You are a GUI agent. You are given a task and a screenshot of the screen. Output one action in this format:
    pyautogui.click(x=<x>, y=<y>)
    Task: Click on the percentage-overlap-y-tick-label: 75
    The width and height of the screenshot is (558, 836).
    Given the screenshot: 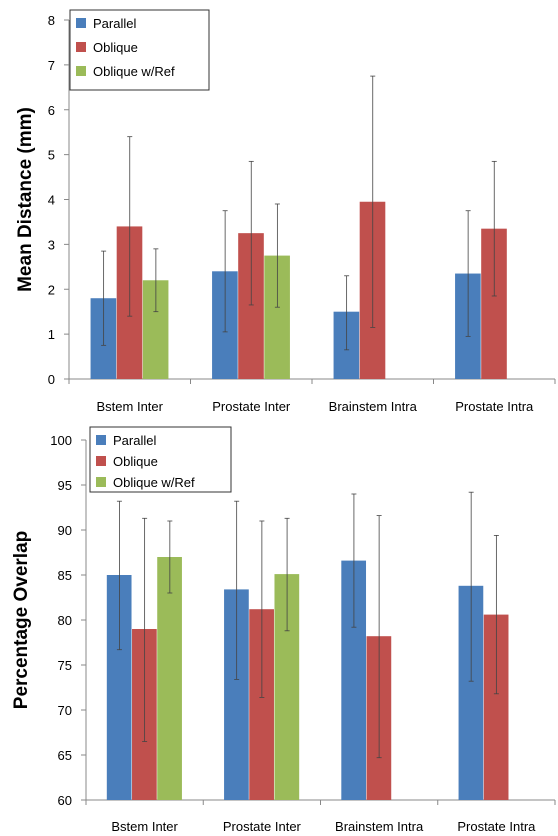 What is the action you would take?
    pyautogui.click(x=65, y=665)
    